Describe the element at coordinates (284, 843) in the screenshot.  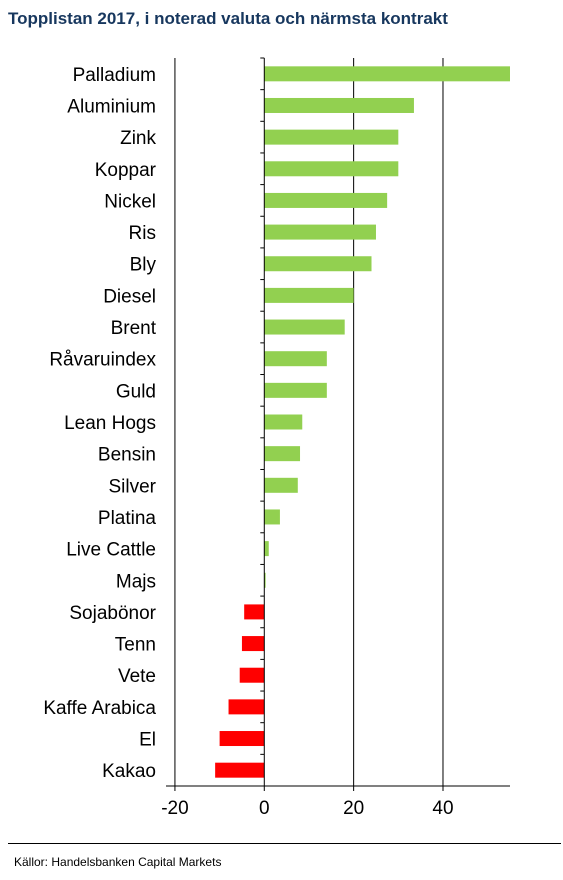
I see `source-divider` at that location.